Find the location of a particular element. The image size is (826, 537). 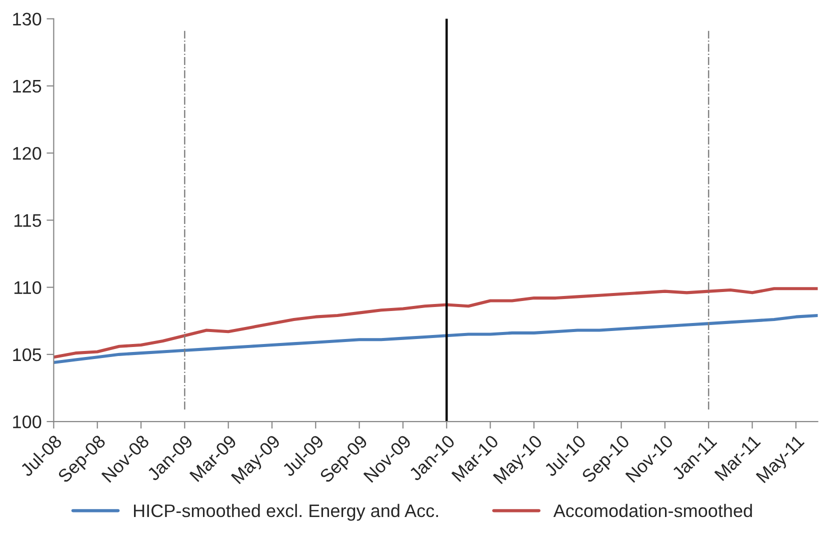

y-tick-label: 120 is located at coordinates (27, 153).